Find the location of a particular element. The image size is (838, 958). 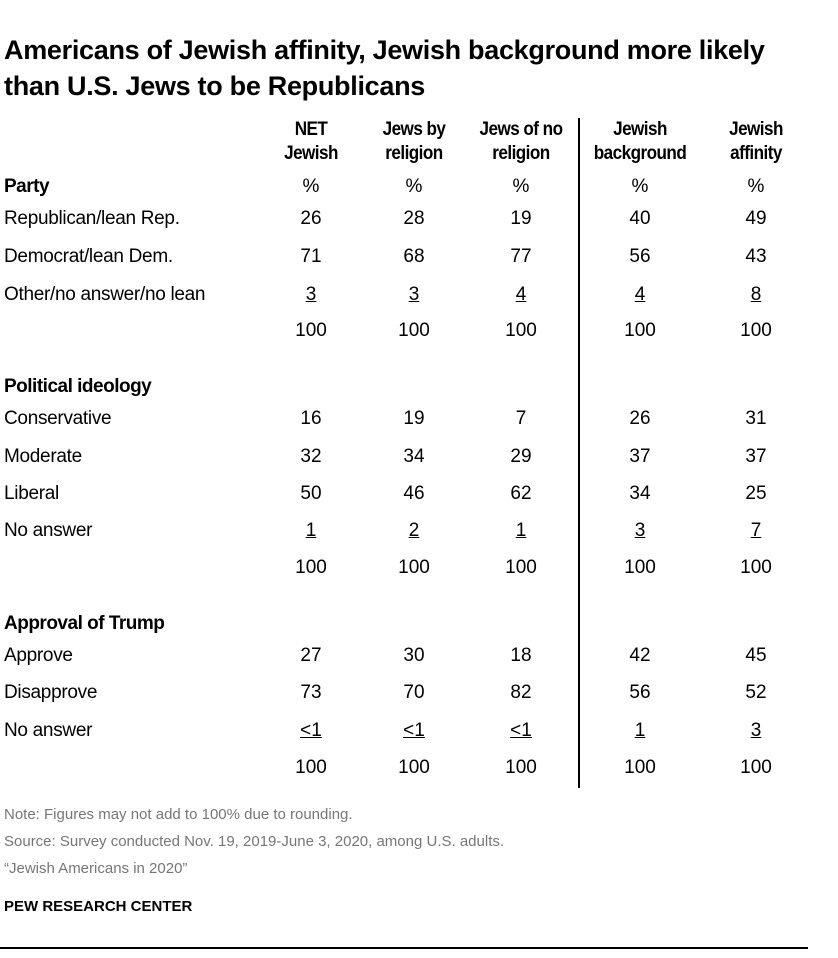

data-cell: 30 is located at coordinates (414, 655).